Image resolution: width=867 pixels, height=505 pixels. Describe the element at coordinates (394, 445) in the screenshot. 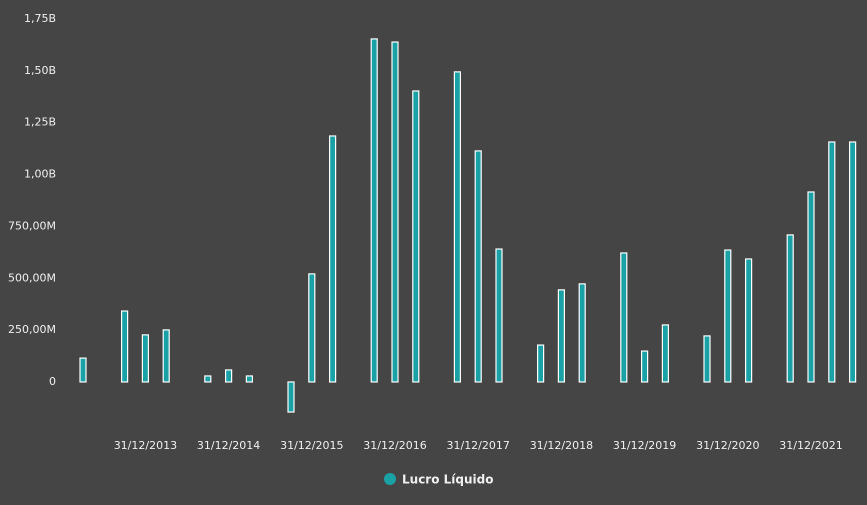

I see `x-tick-label: 31/12/2016` at that location.